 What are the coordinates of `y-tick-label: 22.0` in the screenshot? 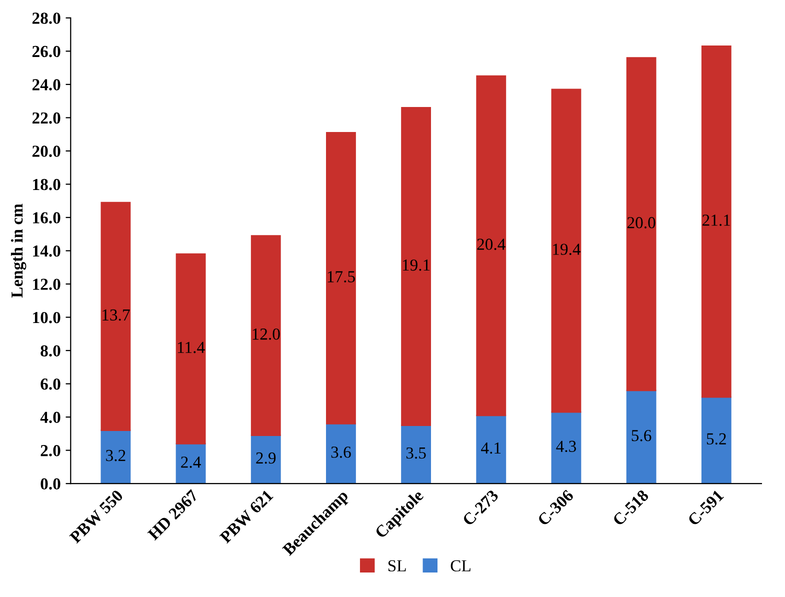 It's located at (46, 118).